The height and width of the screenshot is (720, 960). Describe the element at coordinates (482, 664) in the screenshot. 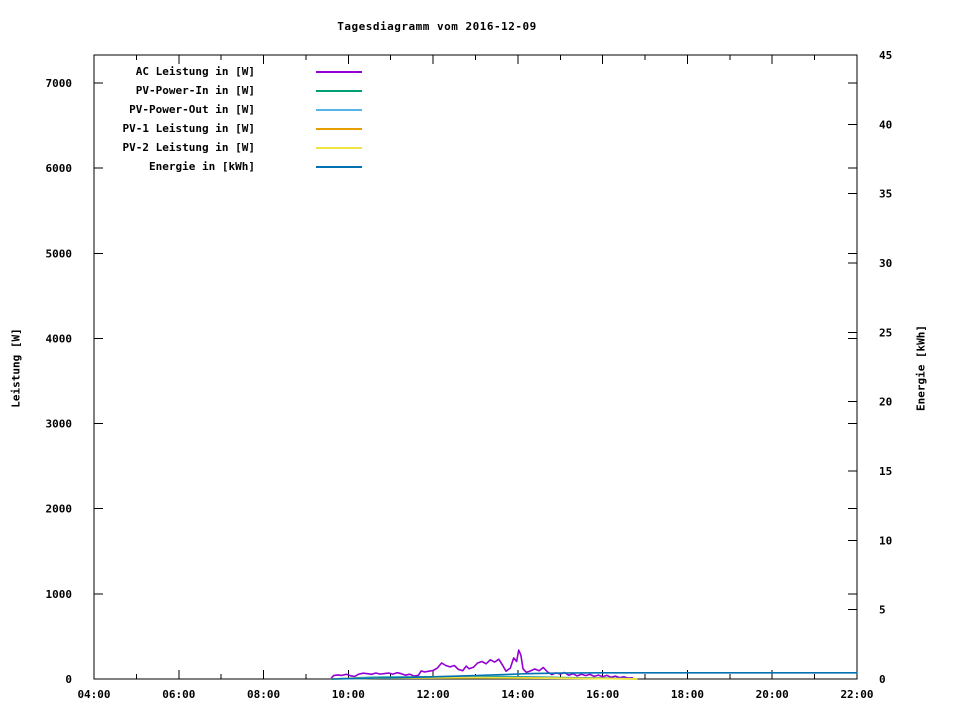

I see `ac-leistung-in-w--line` at that location.